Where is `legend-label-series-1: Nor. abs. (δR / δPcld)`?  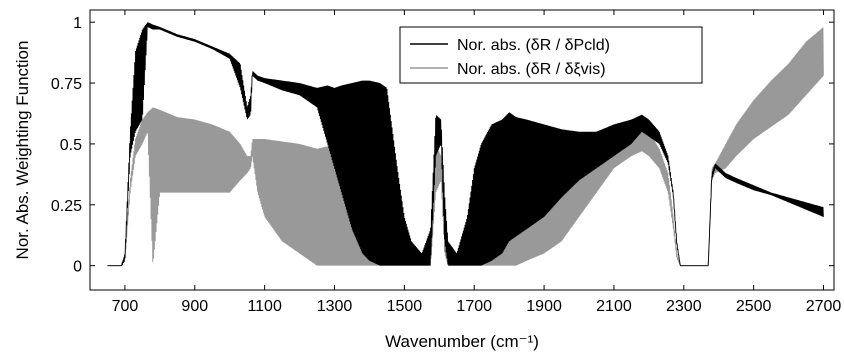
legend-label-series-1: Nor. abs. (δR / δPcld) is located at coordinates (533, 45).